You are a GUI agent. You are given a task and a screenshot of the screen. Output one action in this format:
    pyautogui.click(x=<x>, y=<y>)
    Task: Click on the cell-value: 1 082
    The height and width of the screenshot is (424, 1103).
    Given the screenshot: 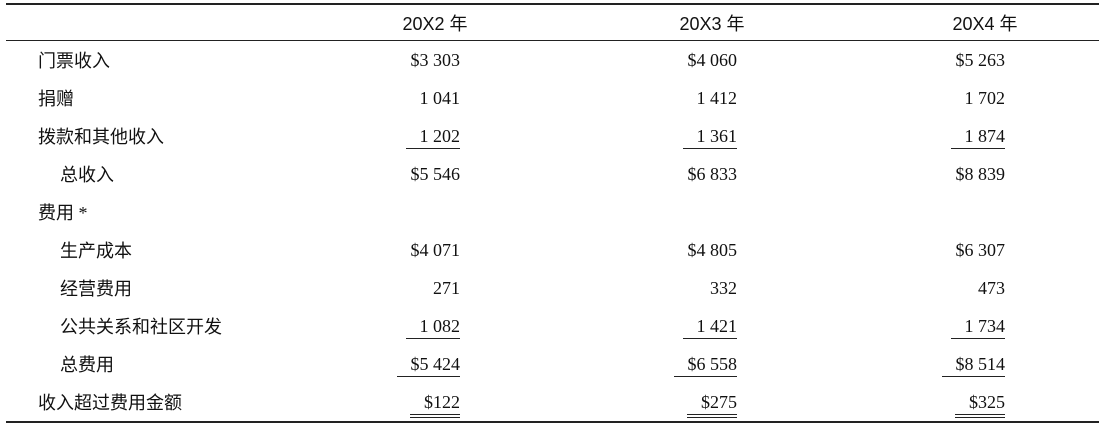 What is the action you would take?
    pyautogui.click(x=432, y=326)
    